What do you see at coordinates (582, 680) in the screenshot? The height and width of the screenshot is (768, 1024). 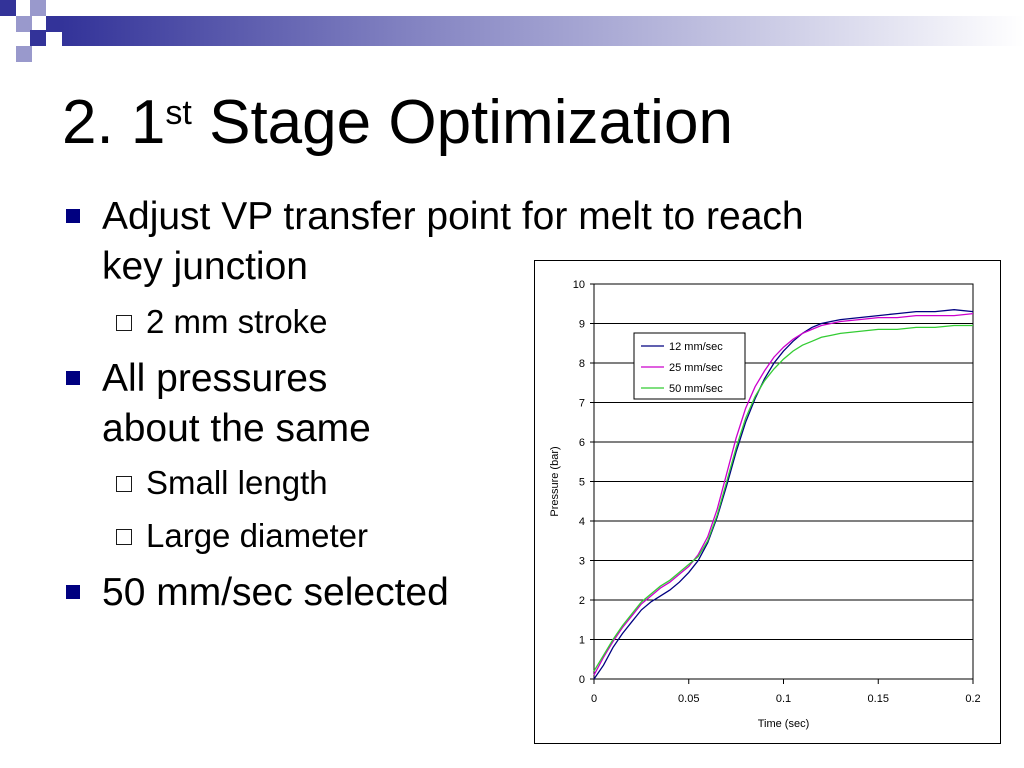 I see `y-tick-label: 0` at bounding box center [582, 680].